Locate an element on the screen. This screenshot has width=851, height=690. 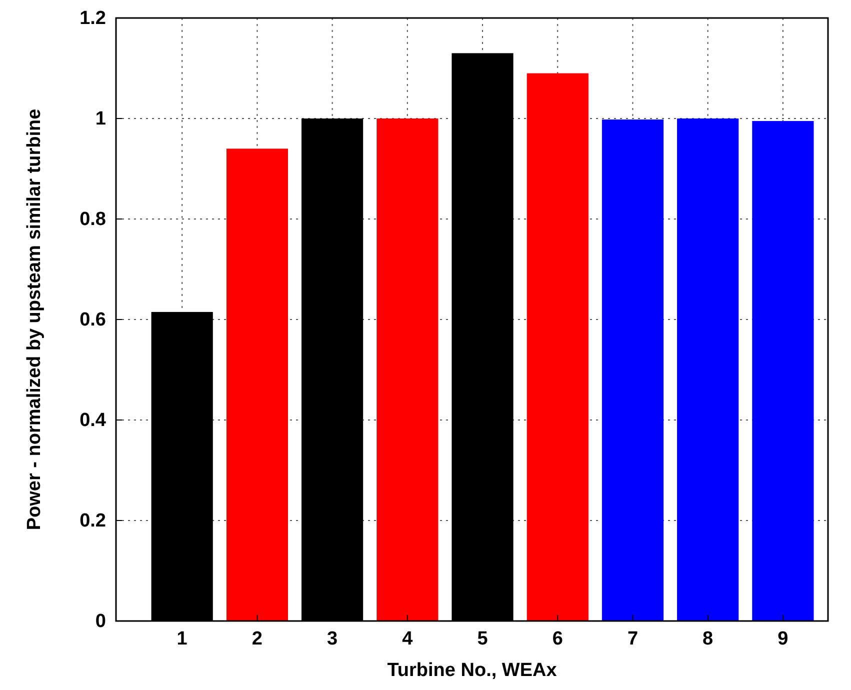
y-tick-label: 0.8 is located at coordinates (93, 219).